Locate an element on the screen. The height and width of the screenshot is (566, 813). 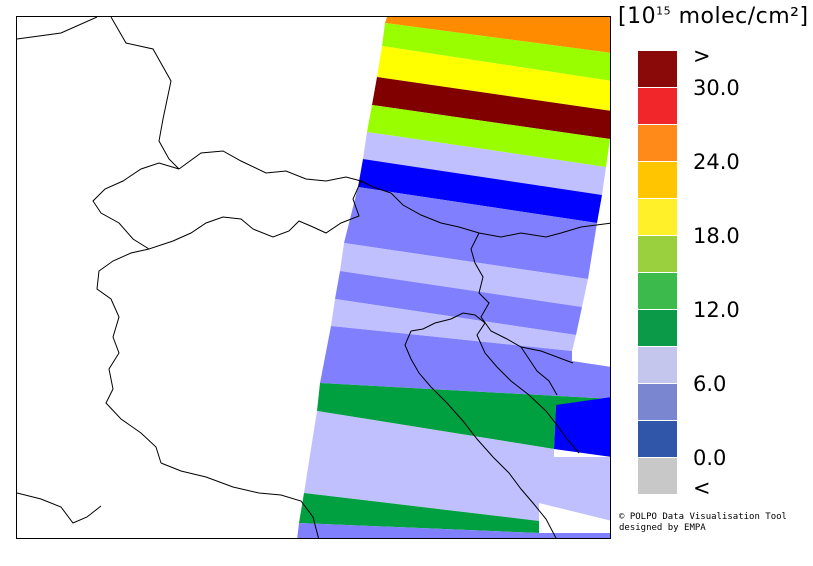
legend-tick-label: > is located at coordinates (702, 56).